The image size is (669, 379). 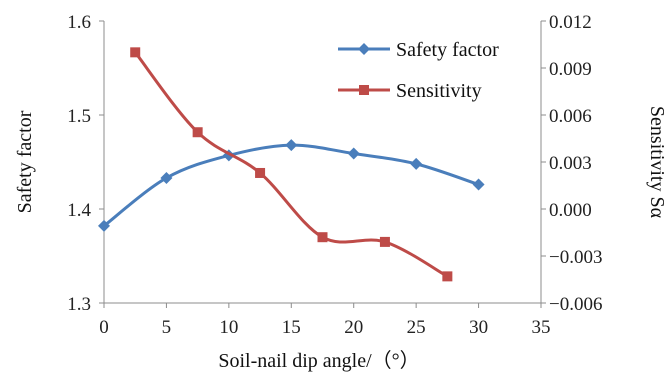 I want to click on y-left-tick-label: 1.5, so click(x=79, y=116).